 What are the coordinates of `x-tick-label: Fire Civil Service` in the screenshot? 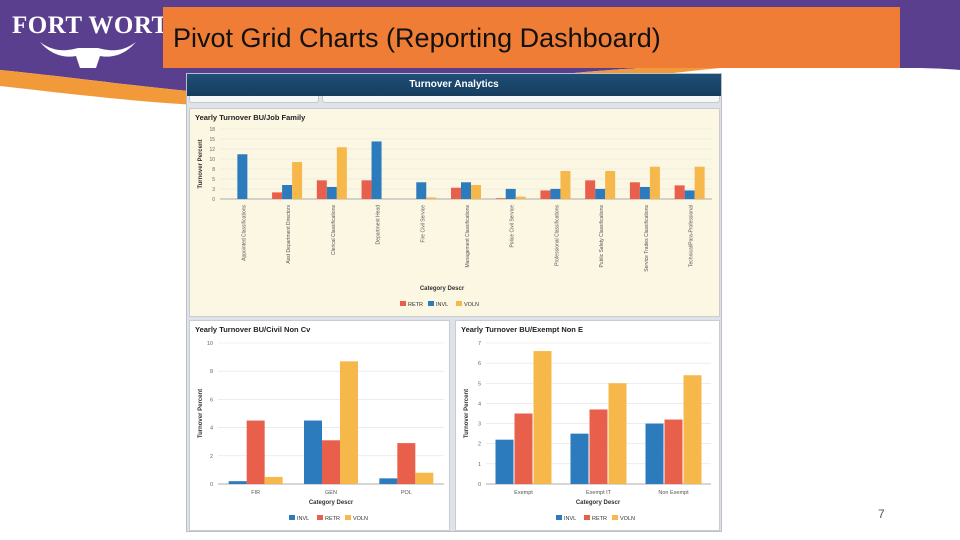 It's located at (423, 224).